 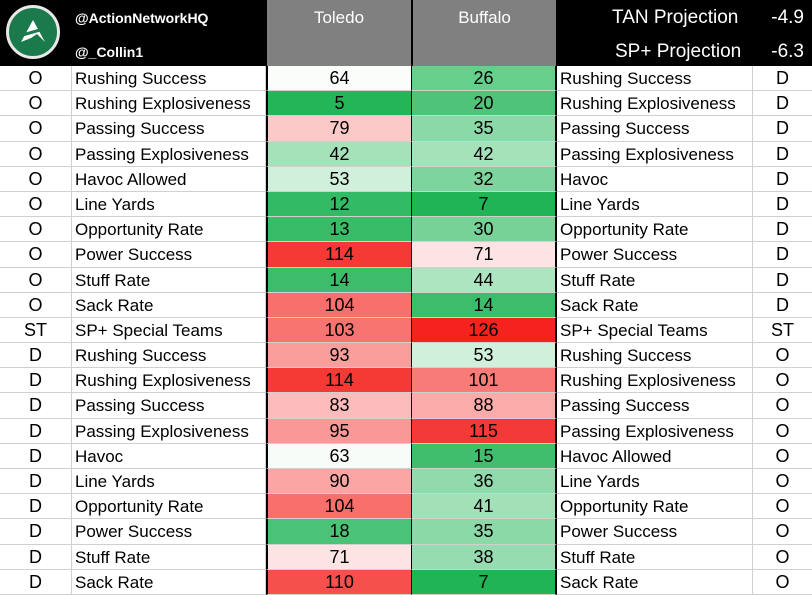 What do you see at coordinates (339, 482) in the screenshot?
I see `toledo-rank-cell: 90` at bounding box center [339, 482].